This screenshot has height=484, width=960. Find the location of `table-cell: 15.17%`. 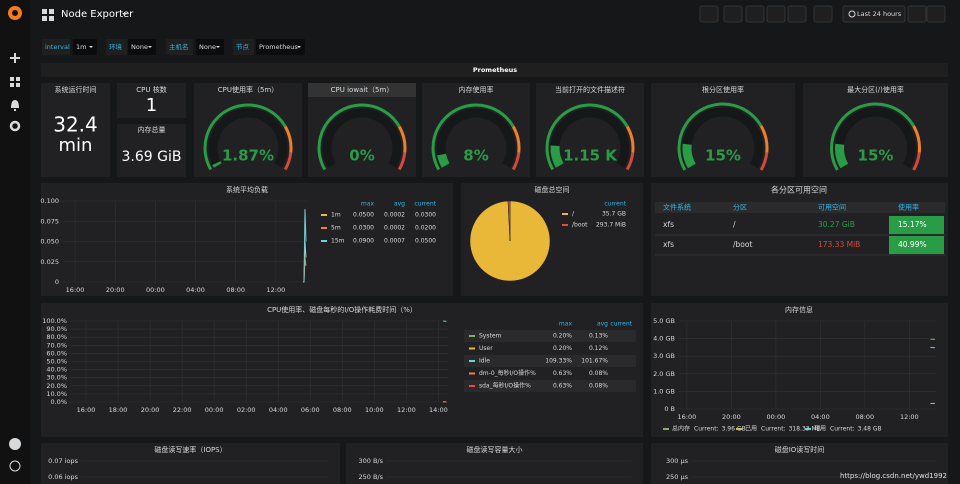

table-cell: 15.17% is located at coordinates (912, 224).